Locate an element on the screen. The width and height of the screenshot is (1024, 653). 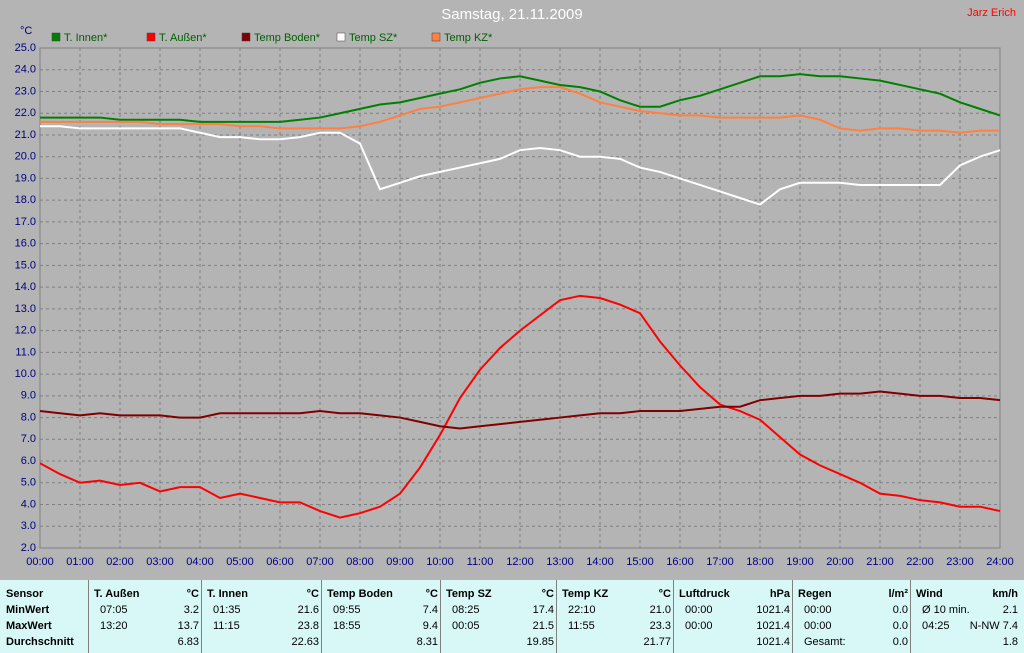
y-tick-label: 17.0 is located at coordinates (25, 222).